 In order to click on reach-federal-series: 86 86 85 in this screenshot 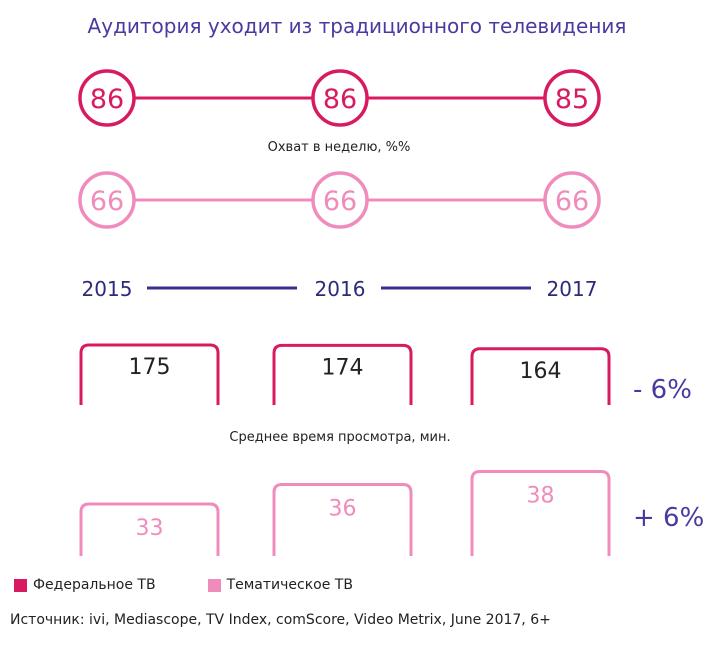, I will do `click(339, 98)`.